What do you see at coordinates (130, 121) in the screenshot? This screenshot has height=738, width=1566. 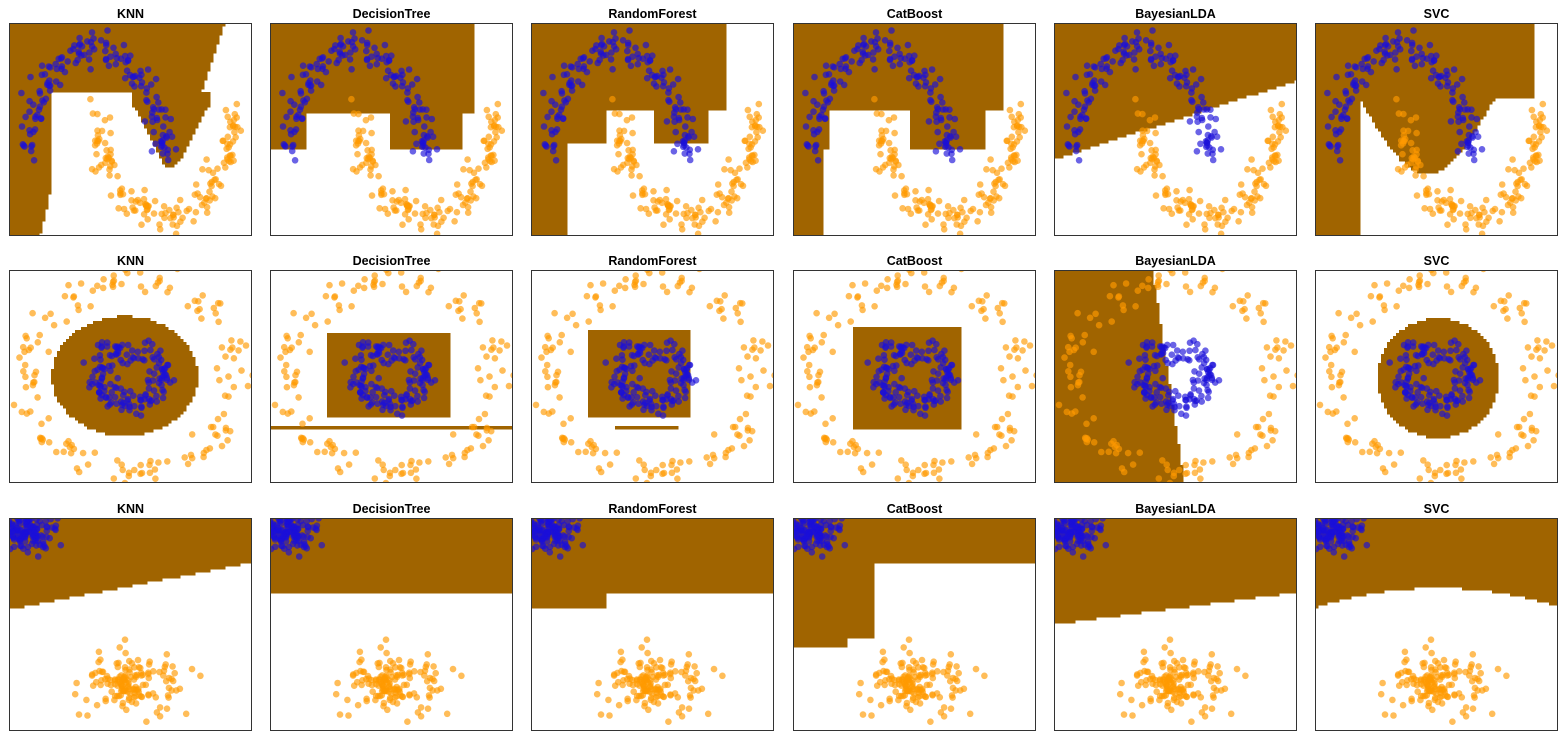 I see `panel-moons-knn: KNN` at bounding box center [130, 121].